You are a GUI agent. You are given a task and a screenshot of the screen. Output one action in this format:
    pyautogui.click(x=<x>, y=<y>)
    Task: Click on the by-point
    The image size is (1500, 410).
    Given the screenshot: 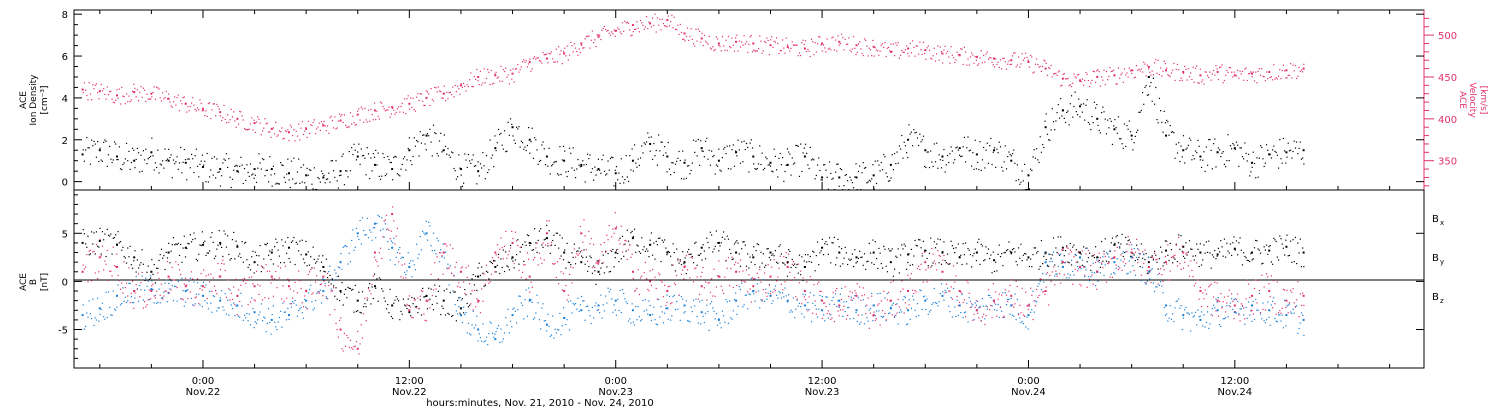 What is the action you would take?
    pyautogui.click(x=478, y=329)
    